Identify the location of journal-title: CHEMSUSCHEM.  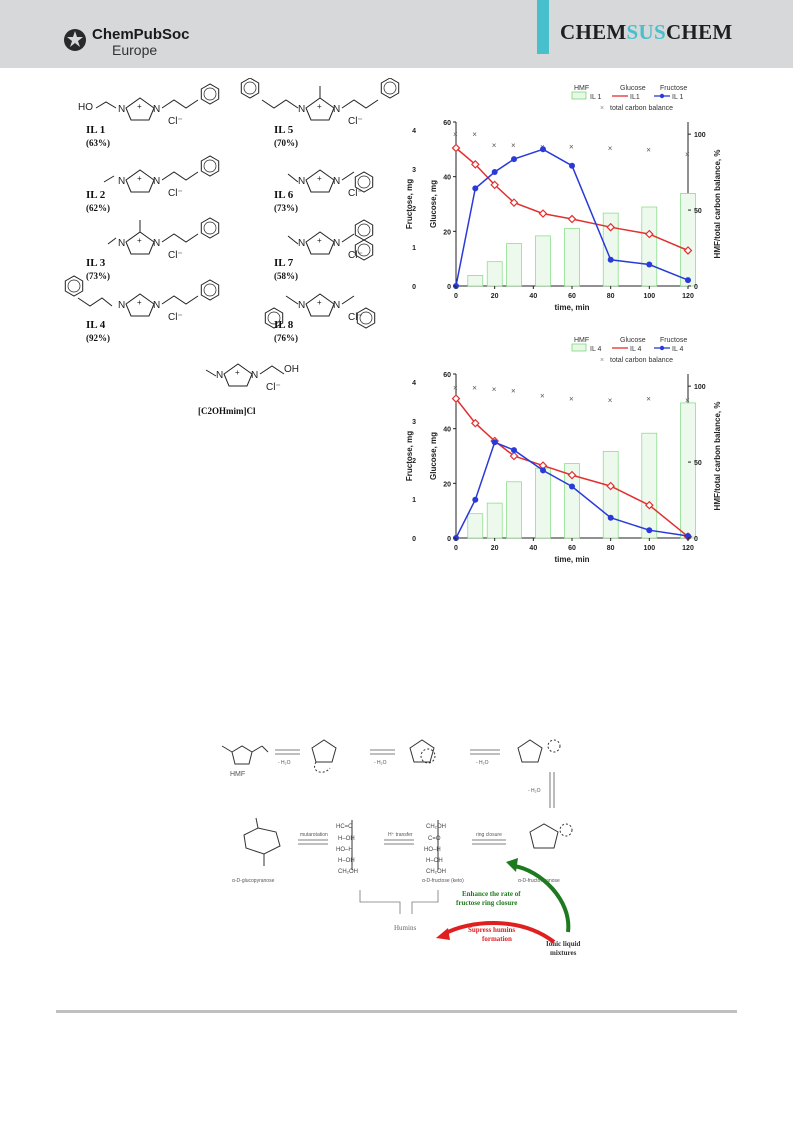
(646, 32).